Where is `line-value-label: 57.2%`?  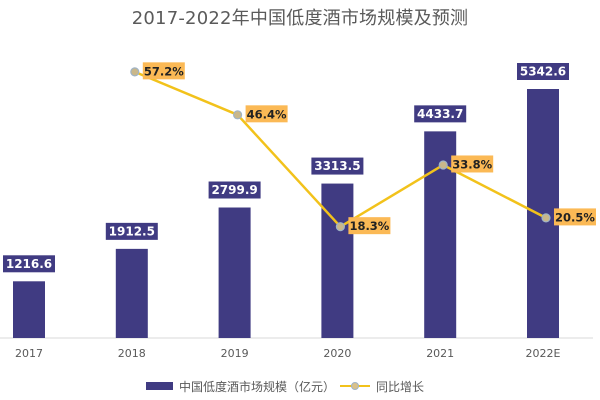
line-value-label: 57.2% is located at coordinates (163, 71).